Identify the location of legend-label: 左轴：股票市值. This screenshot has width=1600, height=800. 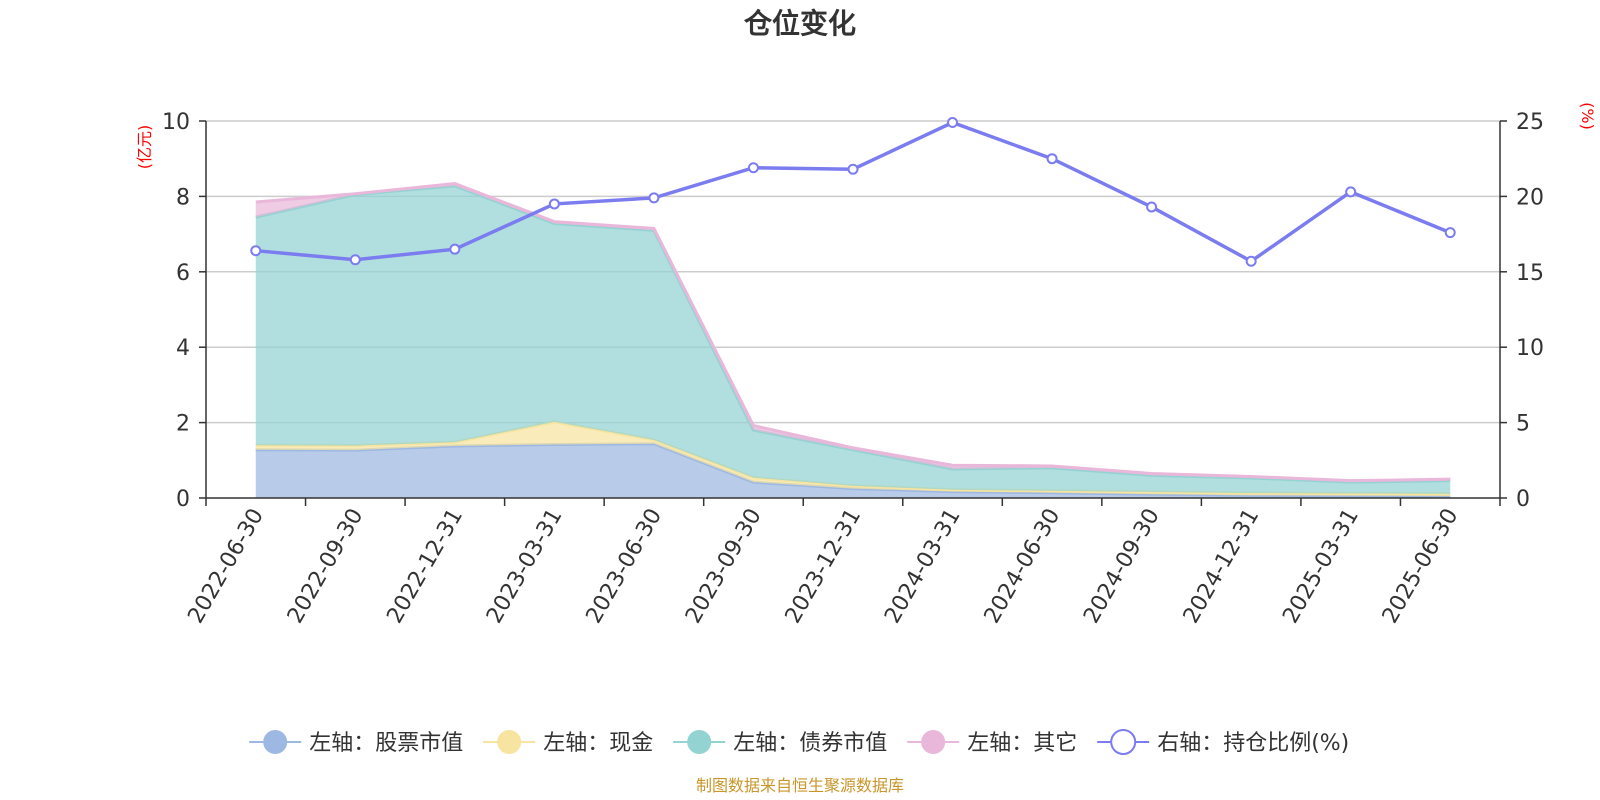
(386, 743).